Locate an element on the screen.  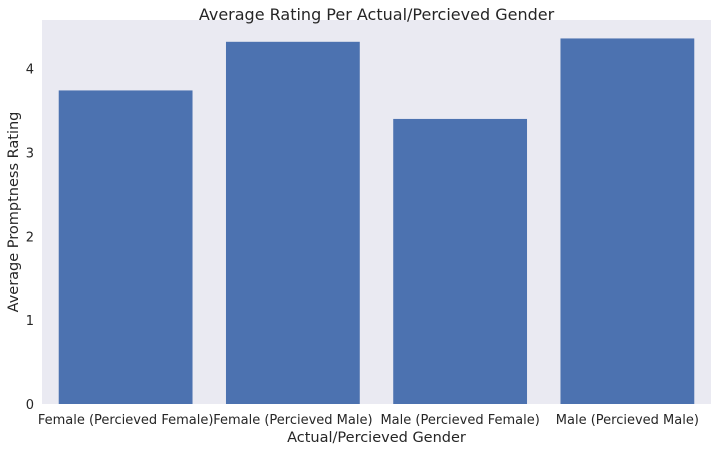
y-tick-label: 3 is located at coordinates (30, 153).